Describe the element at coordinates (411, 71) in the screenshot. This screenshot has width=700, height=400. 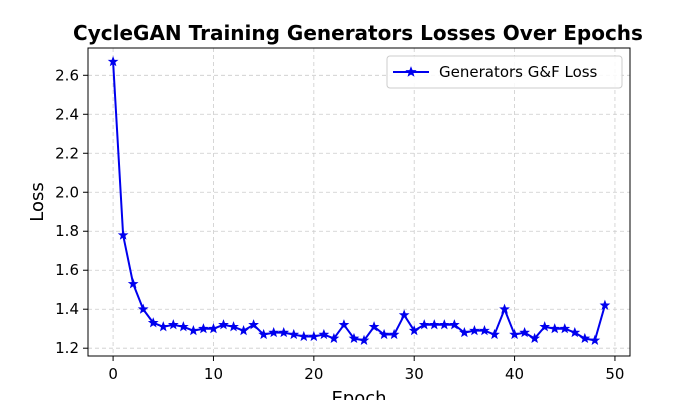
I see `legend-star-marker` at that location.